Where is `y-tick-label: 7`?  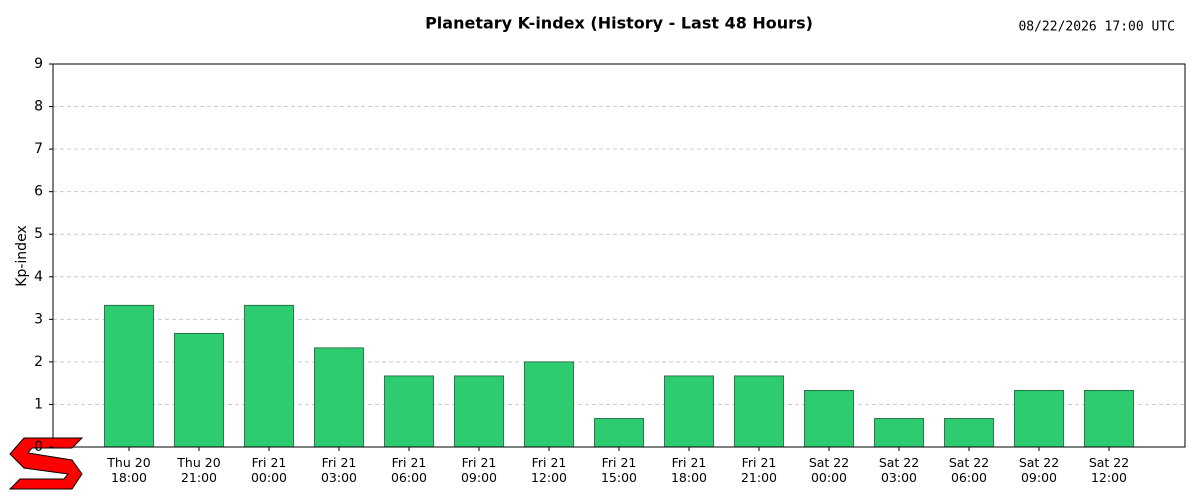
y-tick-label: 7 is located at coordinates (38, 149).